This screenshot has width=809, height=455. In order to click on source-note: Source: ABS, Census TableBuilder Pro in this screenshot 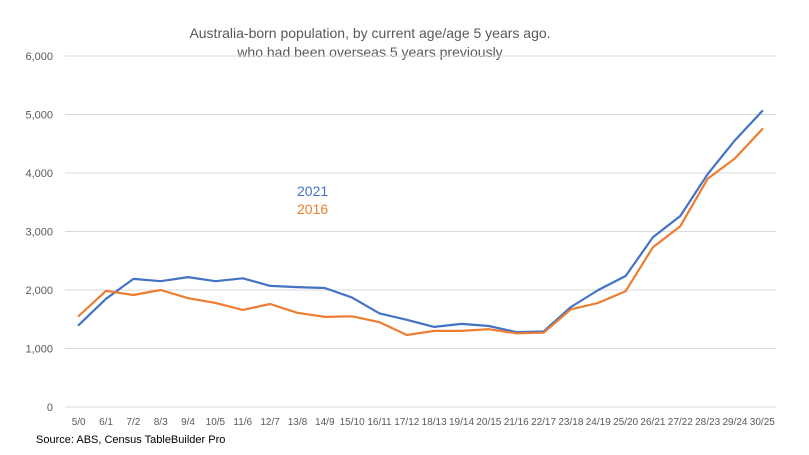, I will do `click(130, 440)`.